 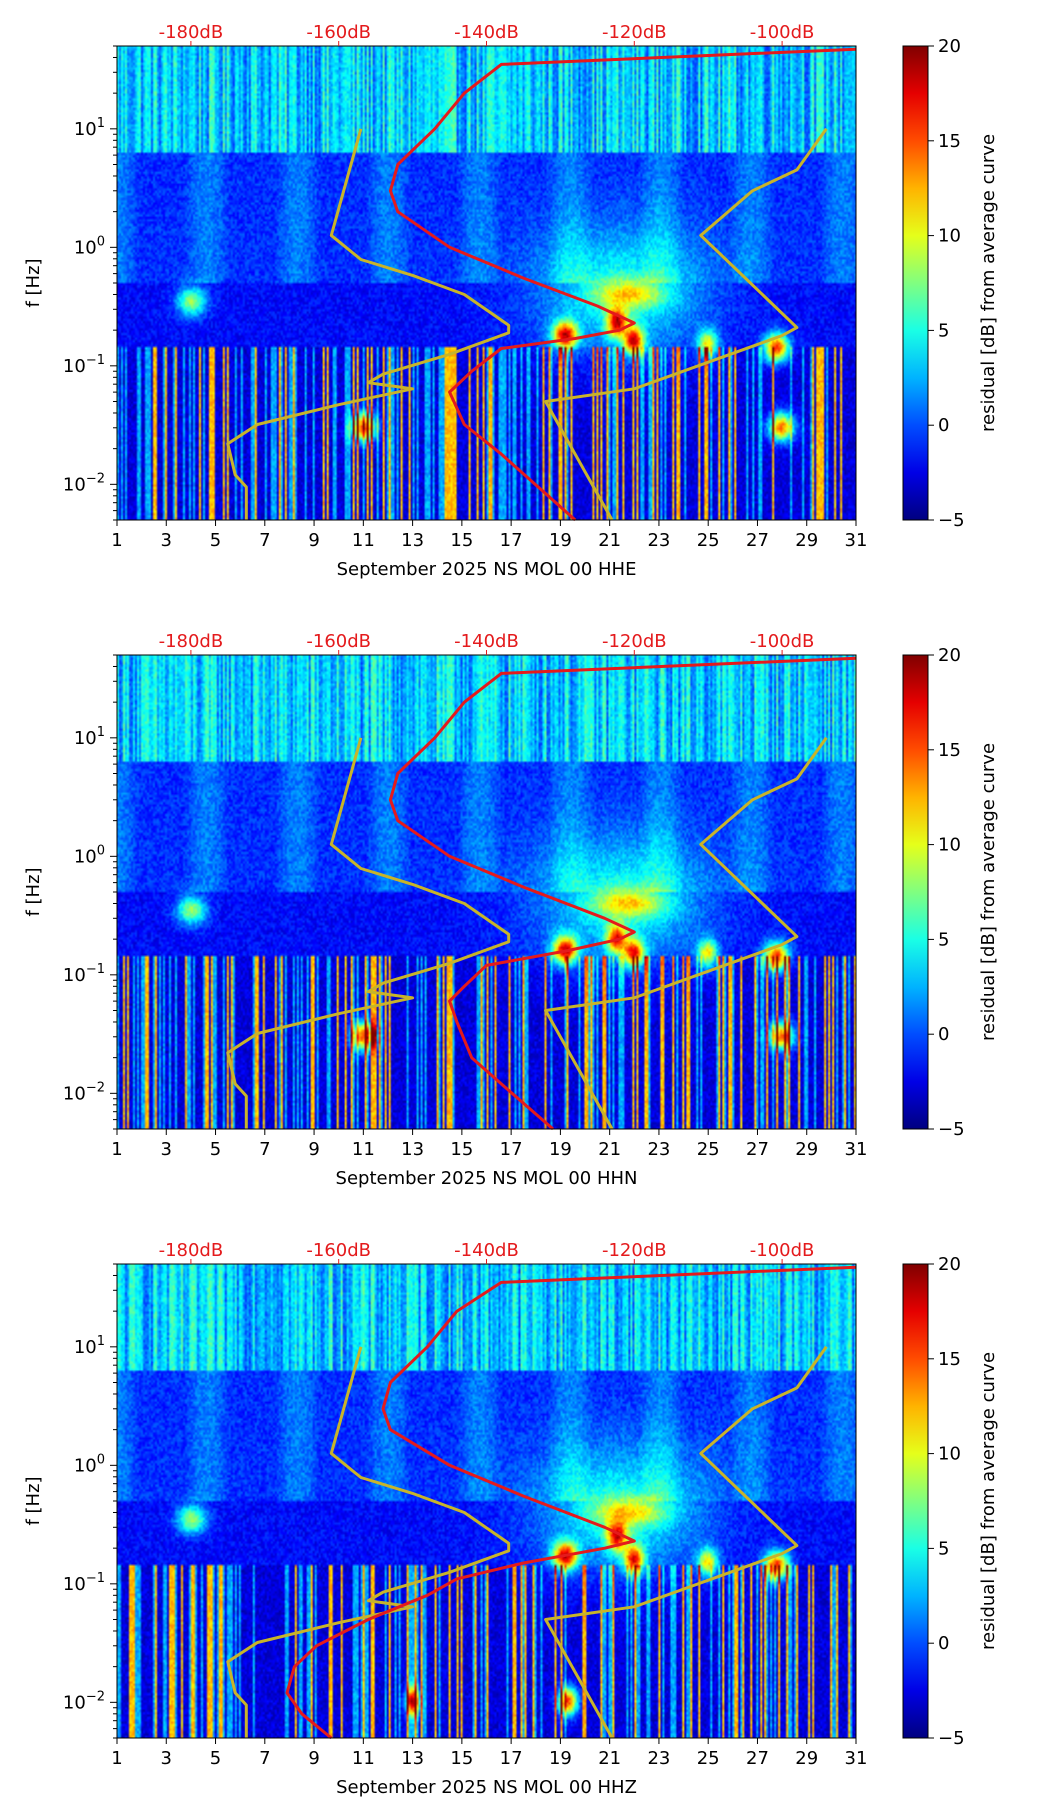 What do you see at coordinates (487, 1178) in the screenshot?
I see `x-axis-label: September 2025 NS MOL 00 HHN` at bounding box center [487, 1178].